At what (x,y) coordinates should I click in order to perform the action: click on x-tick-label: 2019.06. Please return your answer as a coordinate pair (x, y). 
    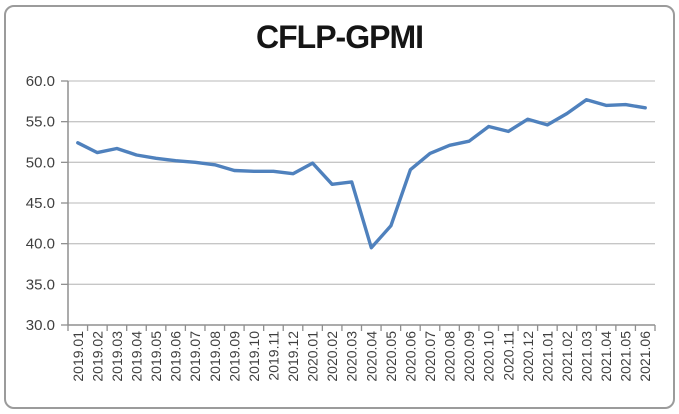
    Looking at the image, I should click on (176, 356).